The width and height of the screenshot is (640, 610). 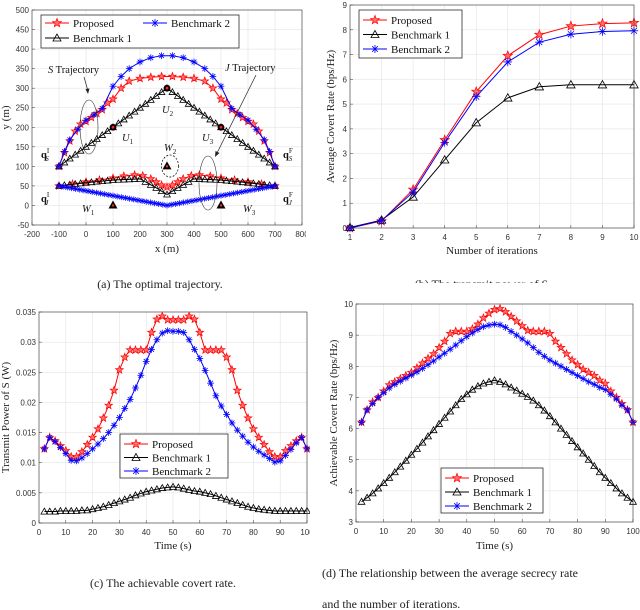 I want to click on legend-box, so click(x=140, y=31).